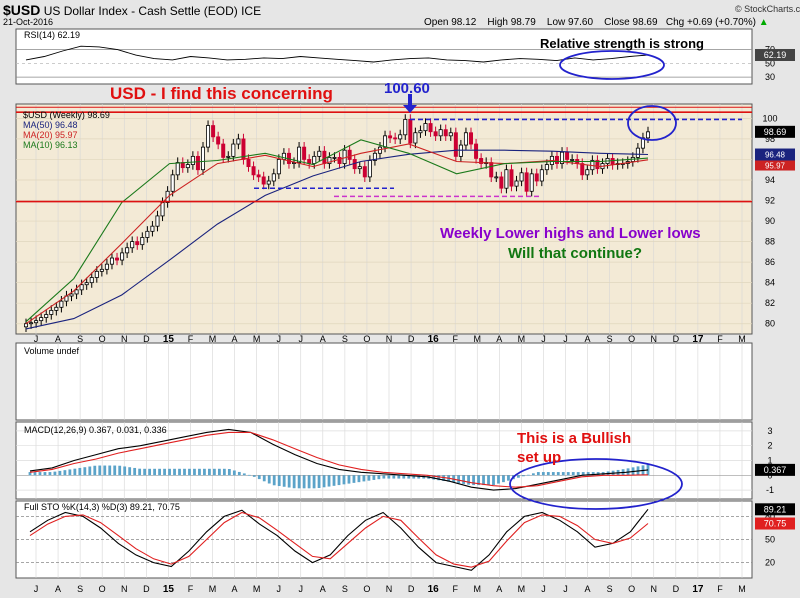 The width and height of the screenshot is (800, 598). I want to click on lower-highs-annotation: Weekly Lower highs and Lower lows, so click(570, 233).